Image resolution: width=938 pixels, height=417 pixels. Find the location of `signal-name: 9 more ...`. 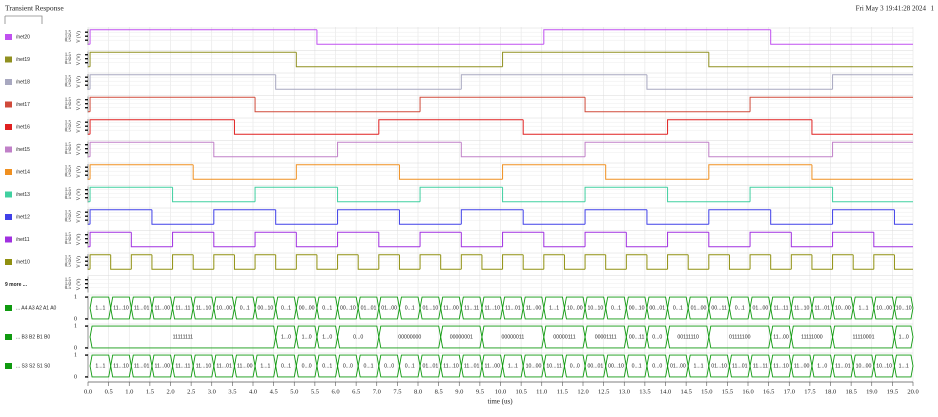

signal-name: 9 more ... is located at coordinates (16, 285).